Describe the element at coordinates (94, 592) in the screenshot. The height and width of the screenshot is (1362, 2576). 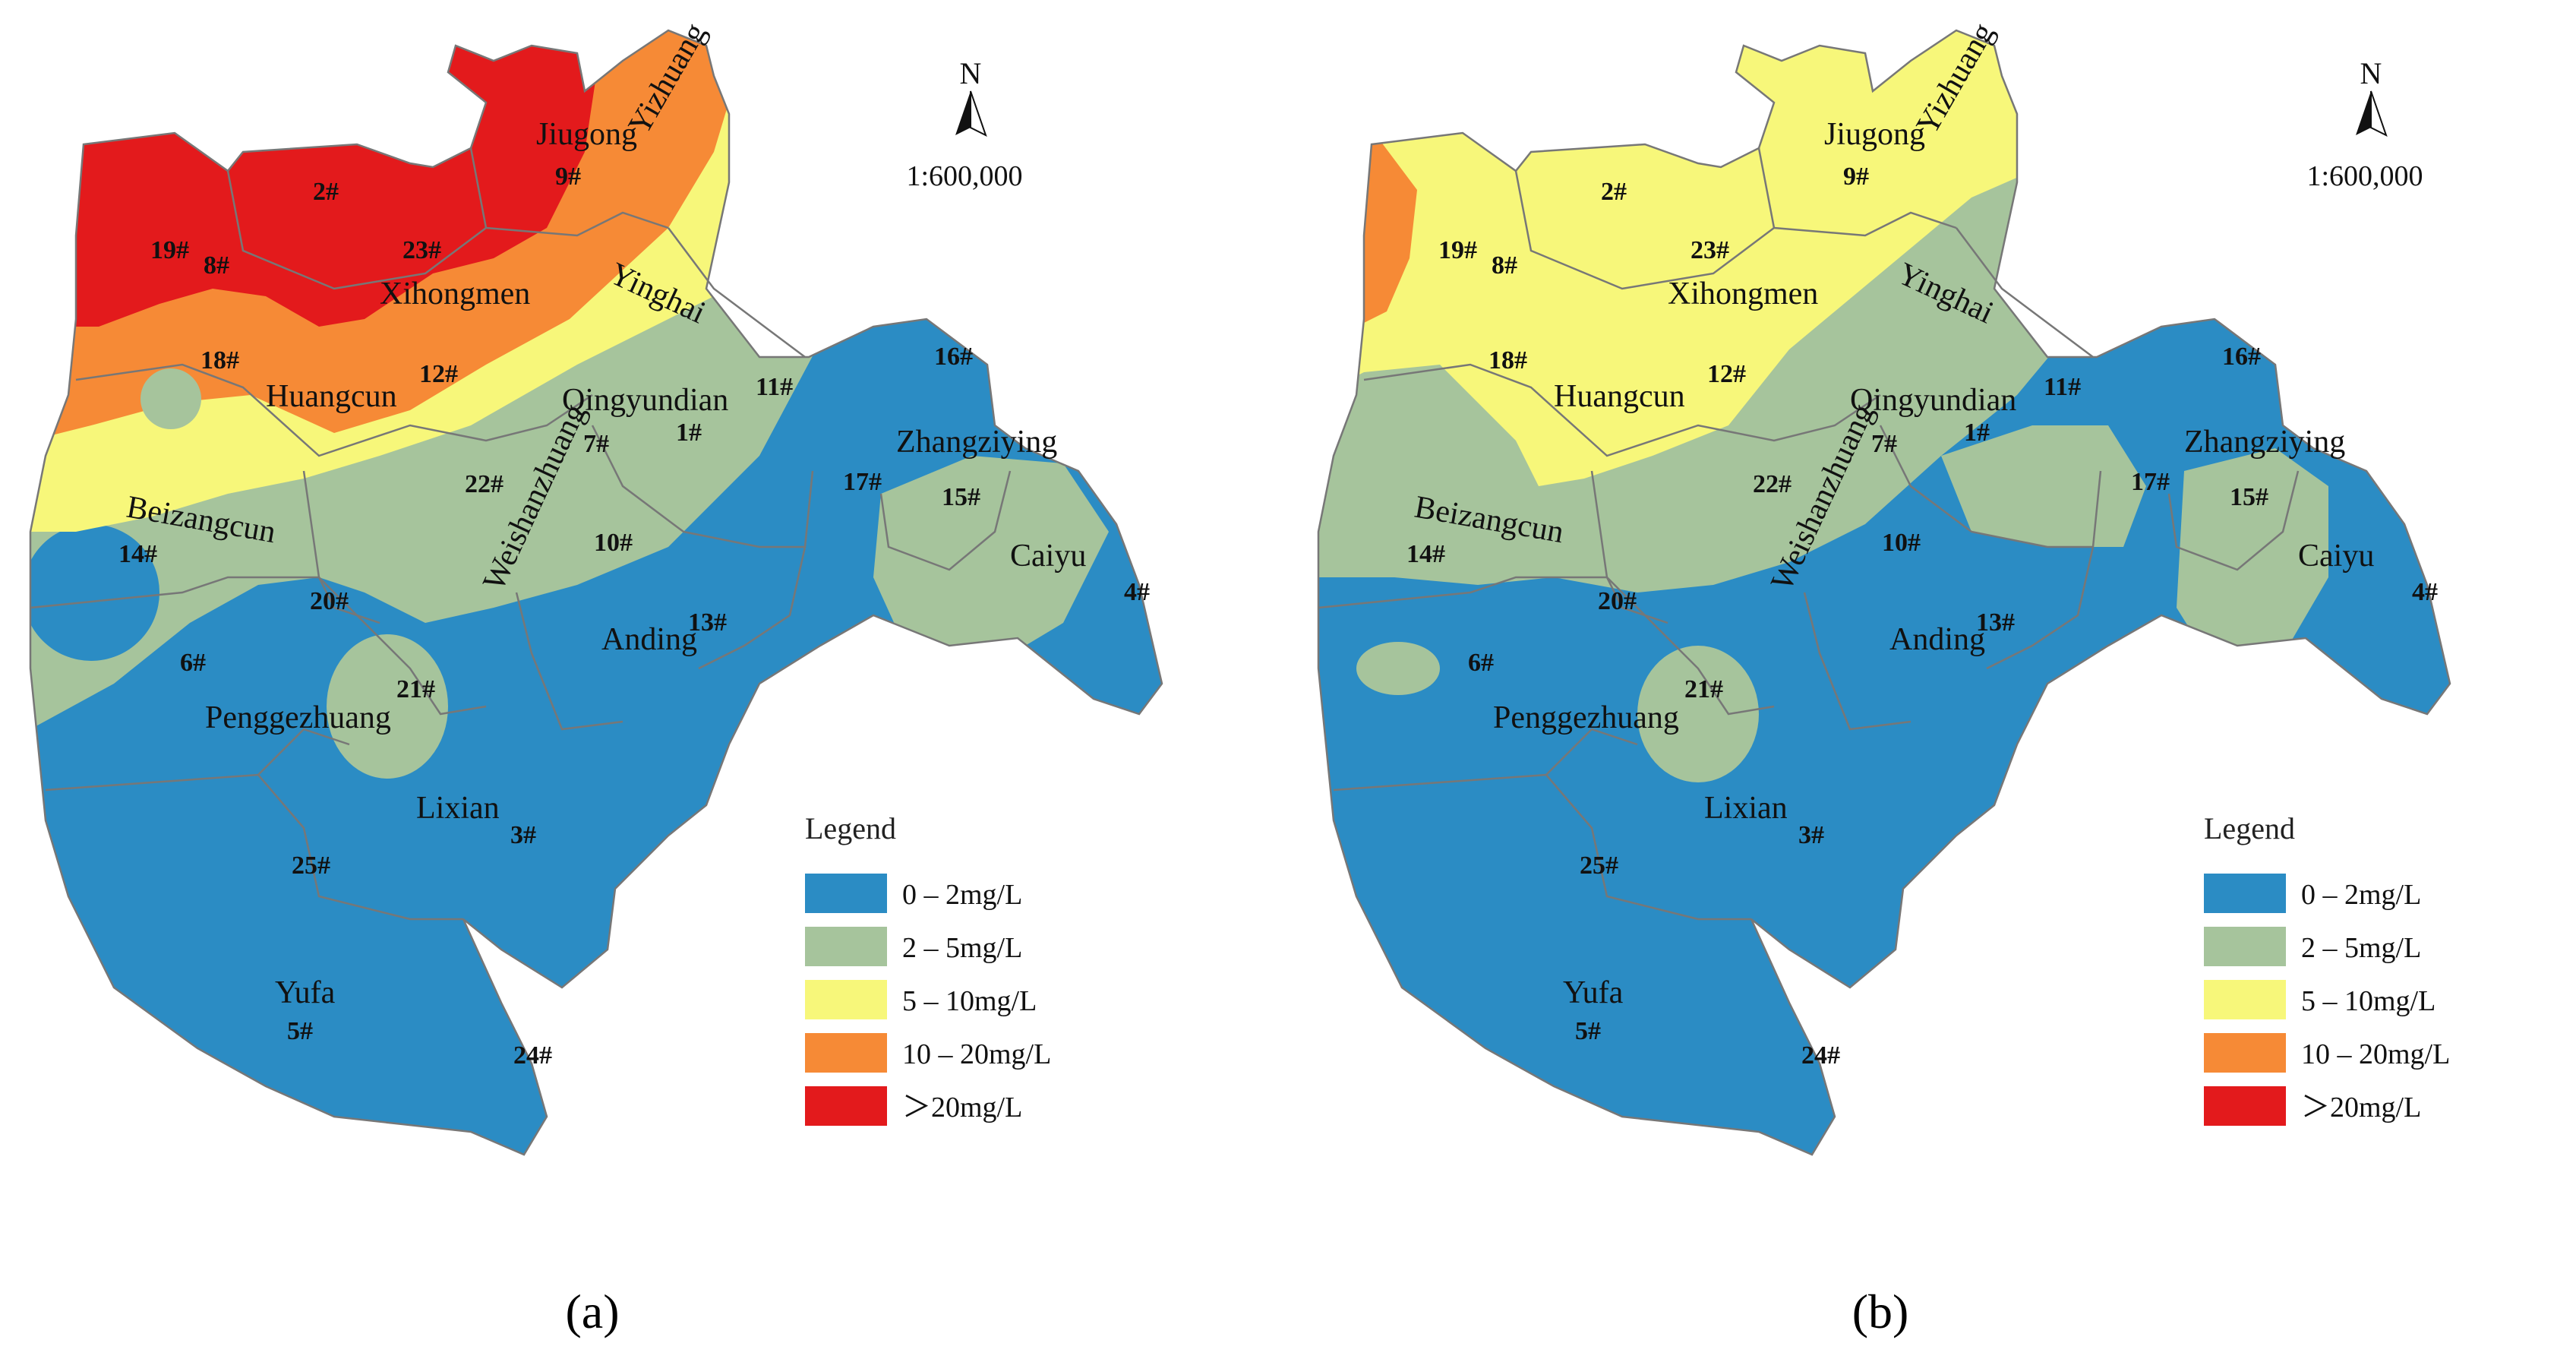
I see `class-0-zone` at that location.